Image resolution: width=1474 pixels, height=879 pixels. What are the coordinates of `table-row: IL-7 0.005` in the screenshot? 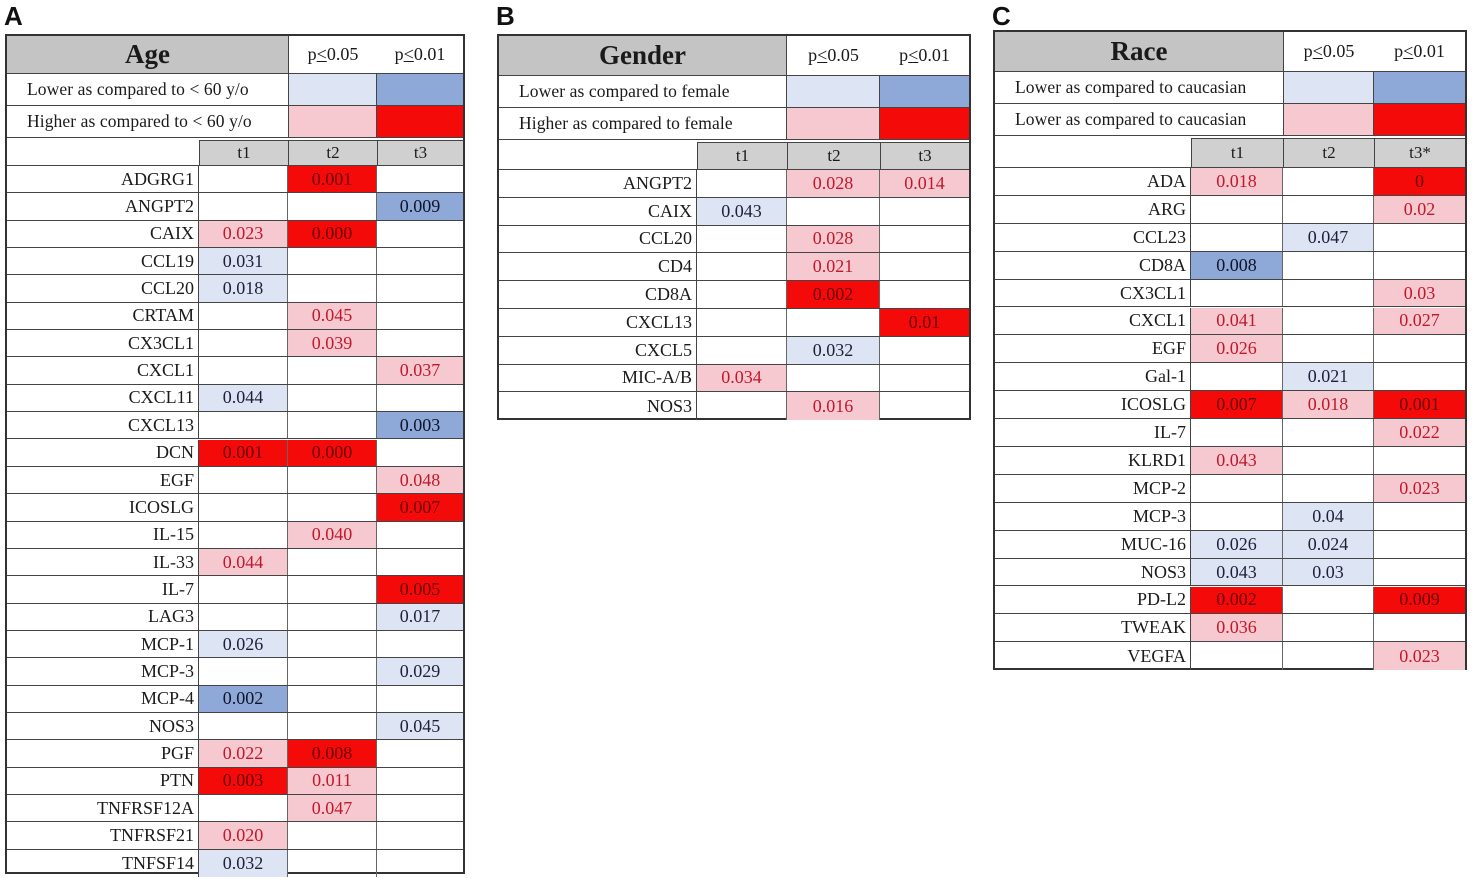 It's located at (235, 590).